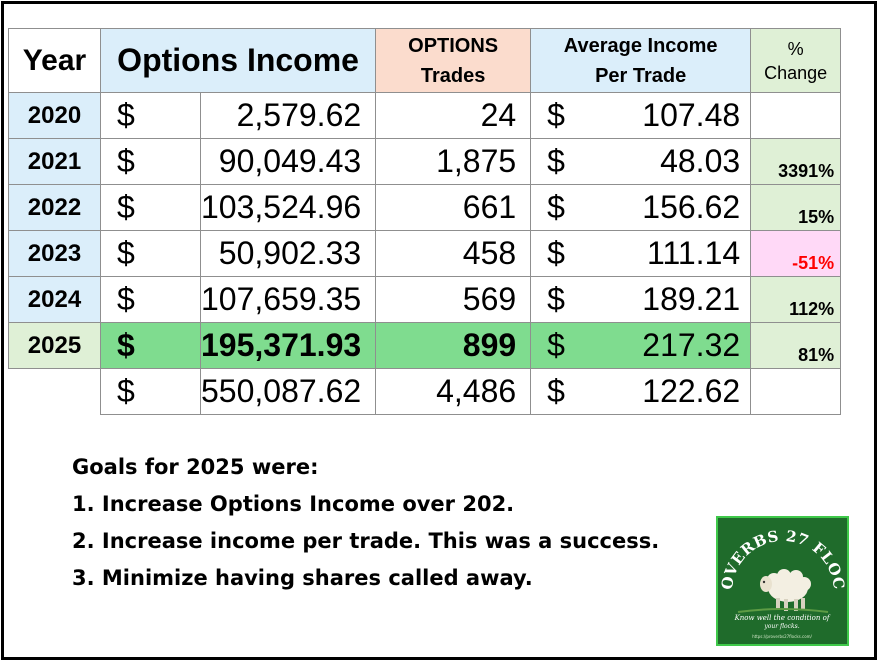 The height and width of the screenshot is (661, 878). What do you see at coordinates (55, 392) in the screenshot?
I see `total-year-blank` at bounding box center [55, 392].